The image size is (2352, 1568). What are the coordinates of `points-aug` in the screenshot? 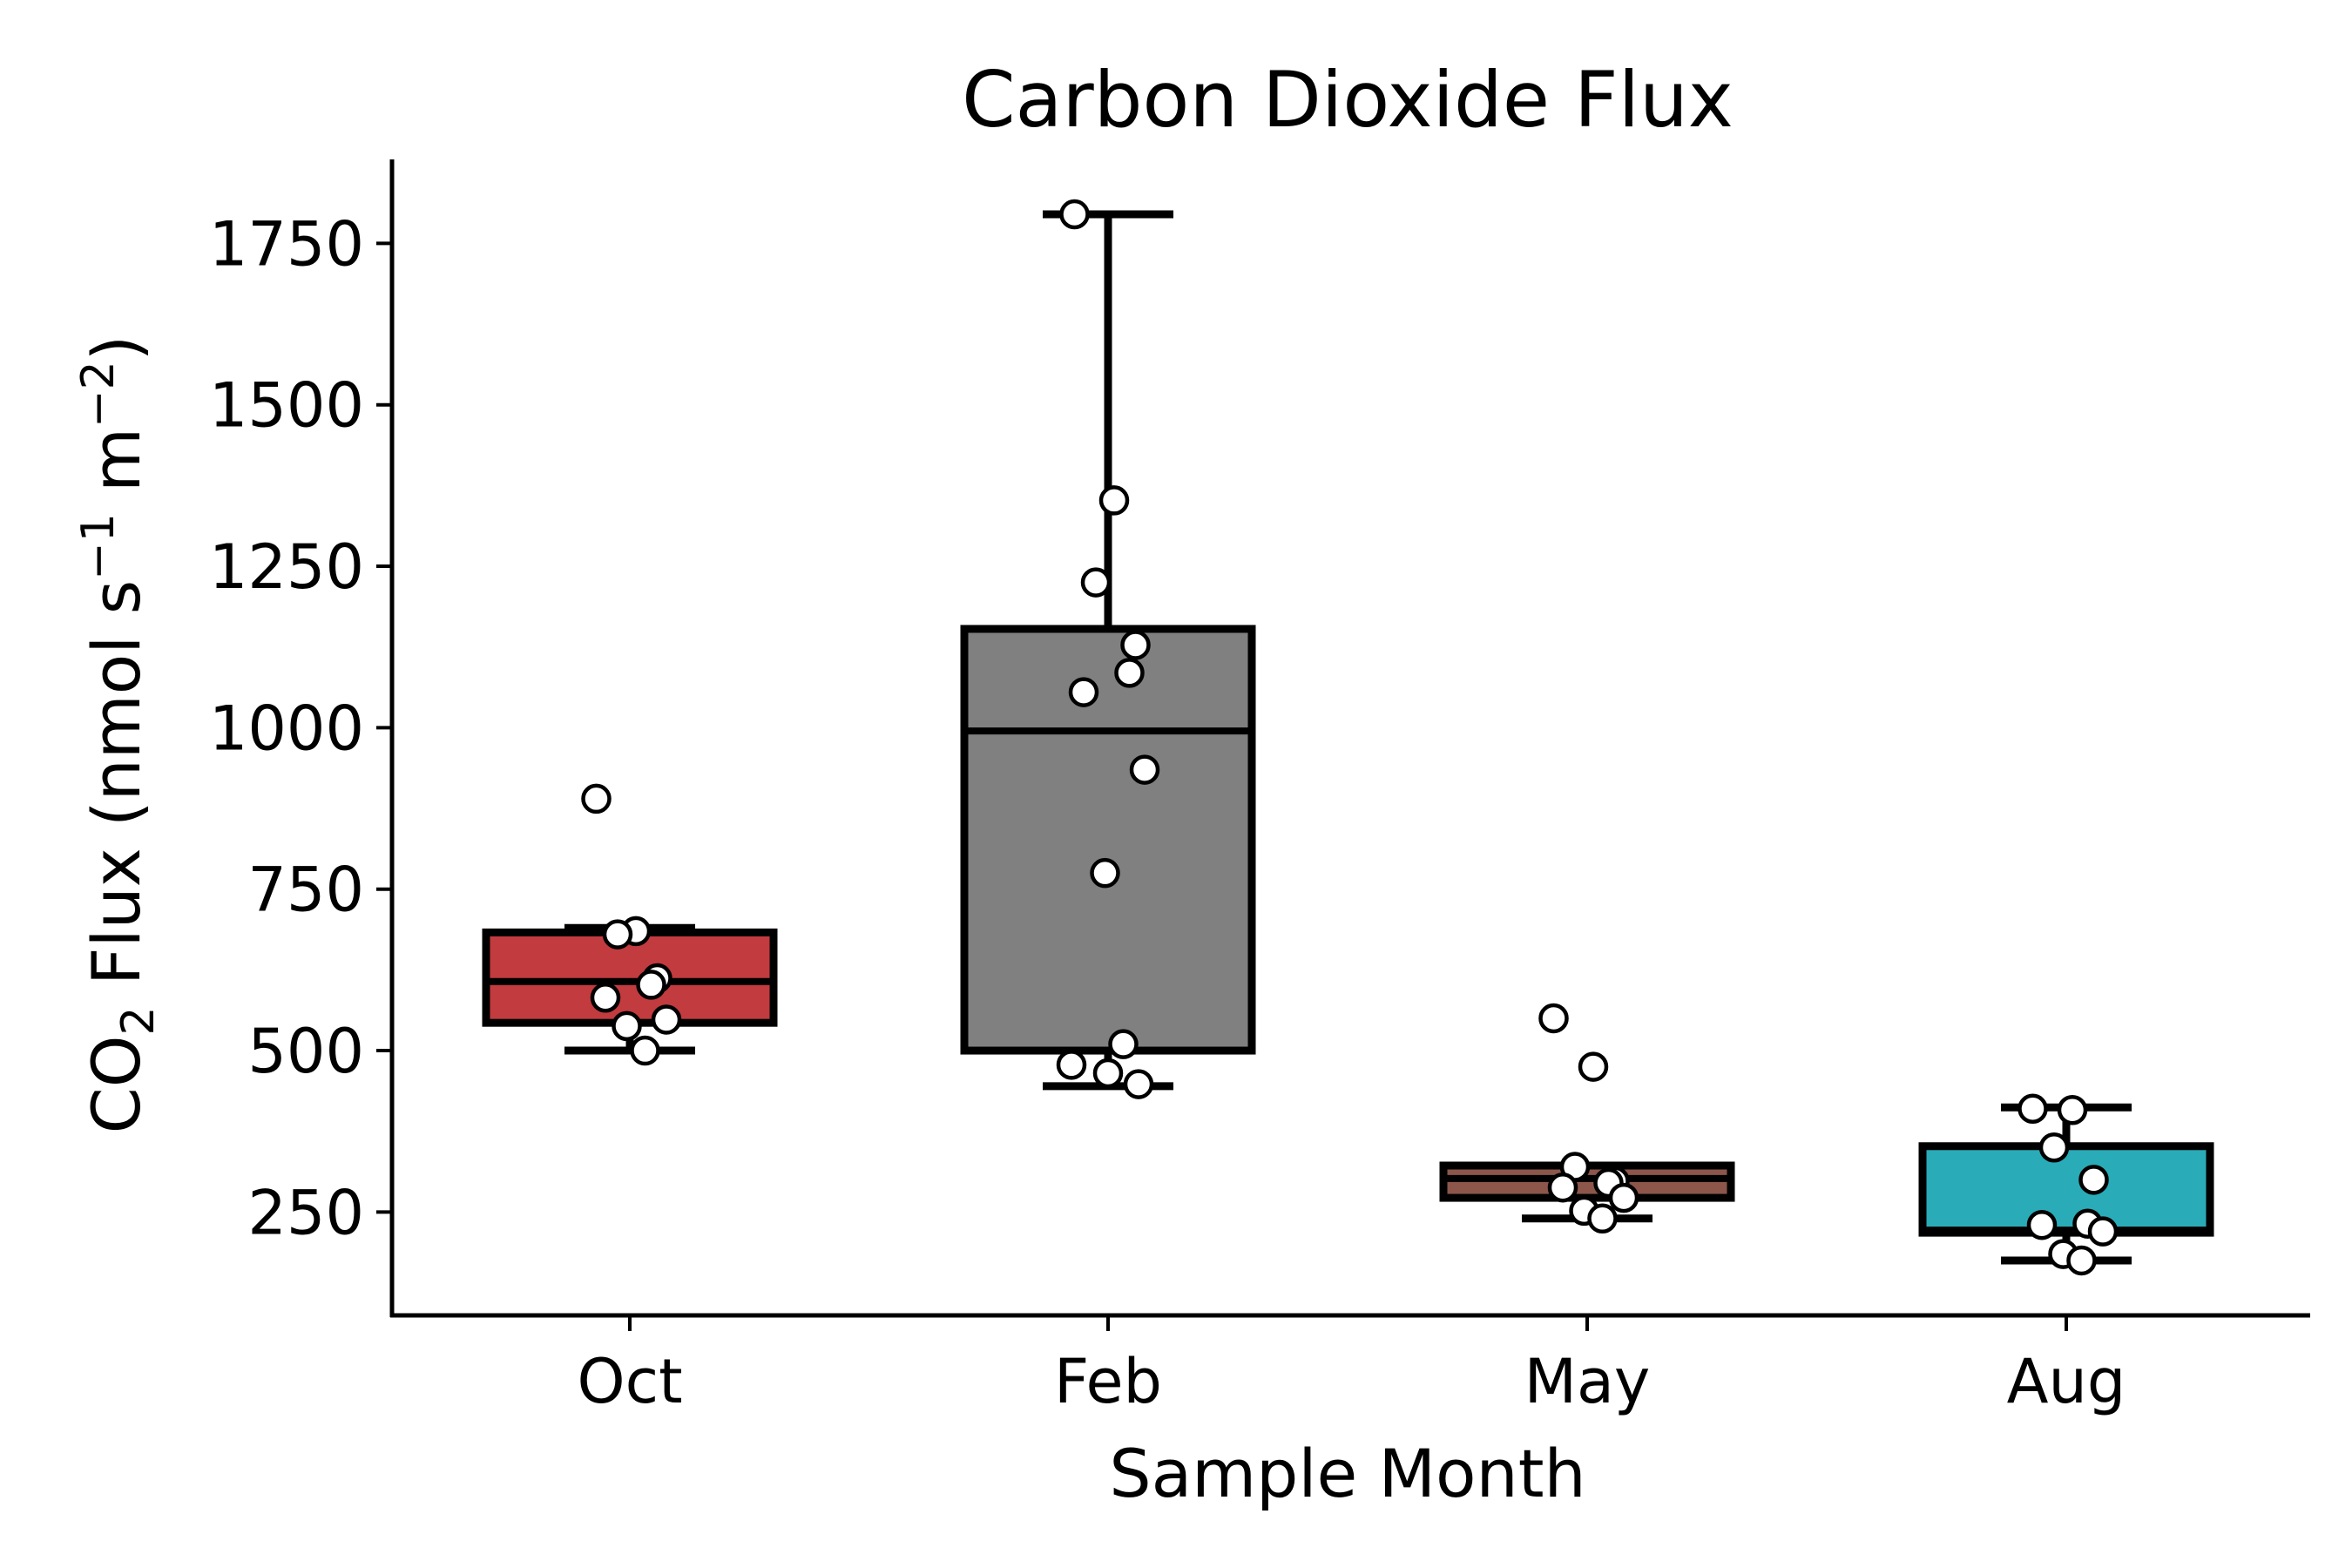 It's located at (2068, 1184).